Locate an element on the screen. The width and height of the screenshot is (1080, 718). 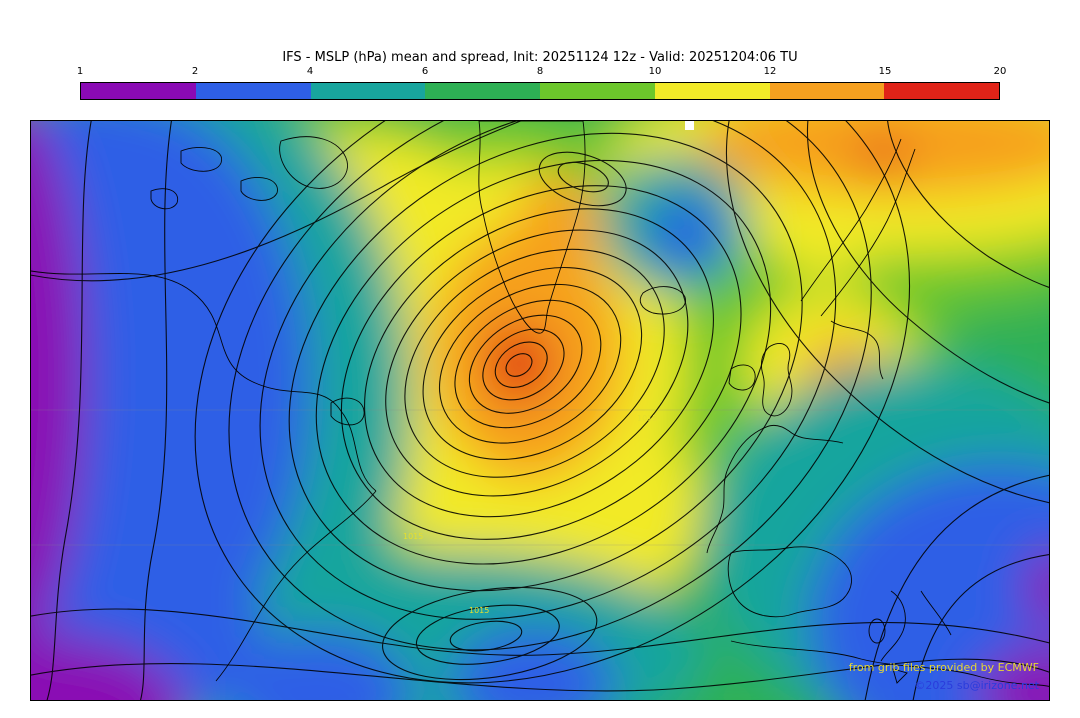
map-top-notch is located at coordinates (689, 125).